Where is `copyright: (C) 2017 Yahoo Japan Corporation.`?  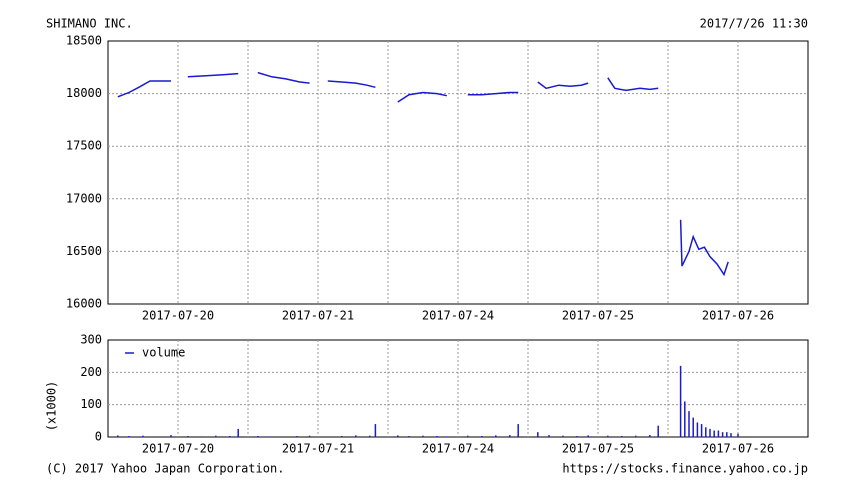 copyright: (C) 2017 Yahoo Japan Corporation. is located at coordinates (165, 469).